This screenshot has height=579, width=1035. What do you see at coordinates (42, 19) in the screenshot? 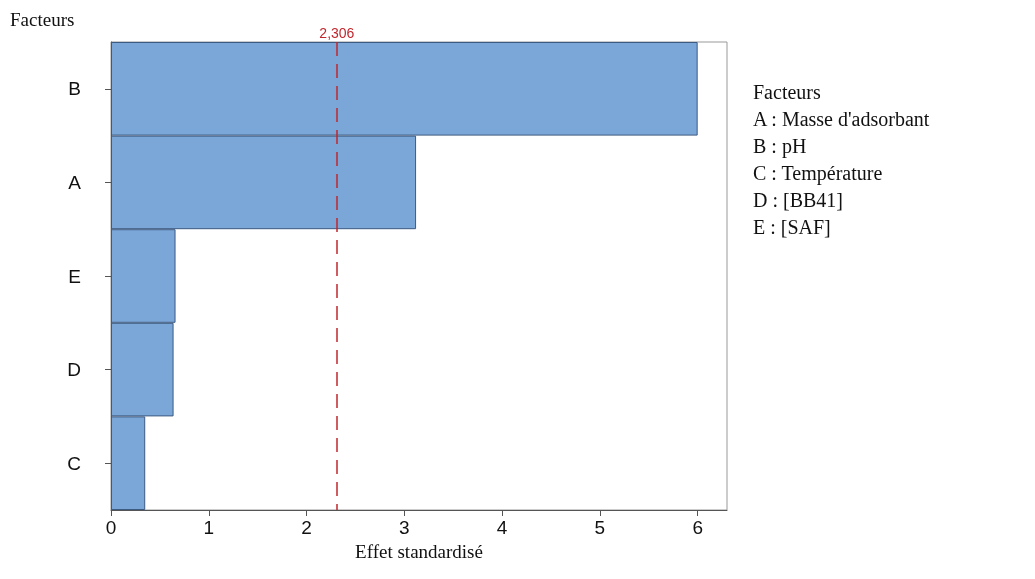
I see `y-axis-title: Facteurs` at bounding box center [42, 19].